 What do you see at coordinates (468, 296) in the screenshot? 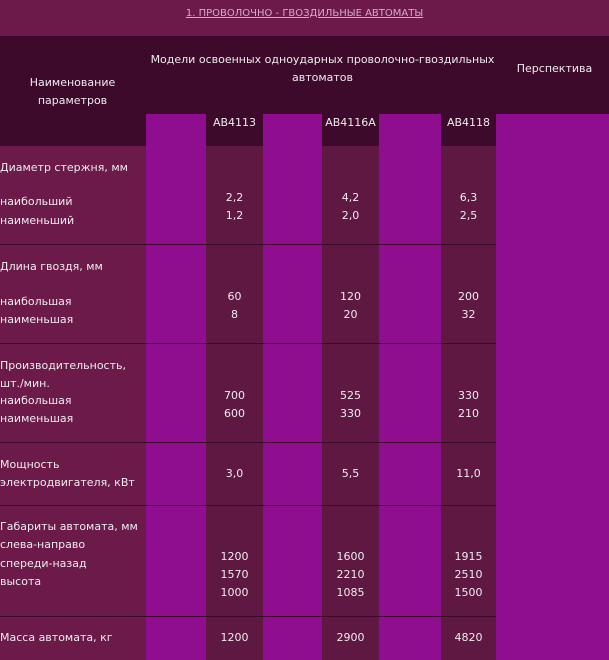
I see `cell-value: 200` at bounding box center [468, 296].